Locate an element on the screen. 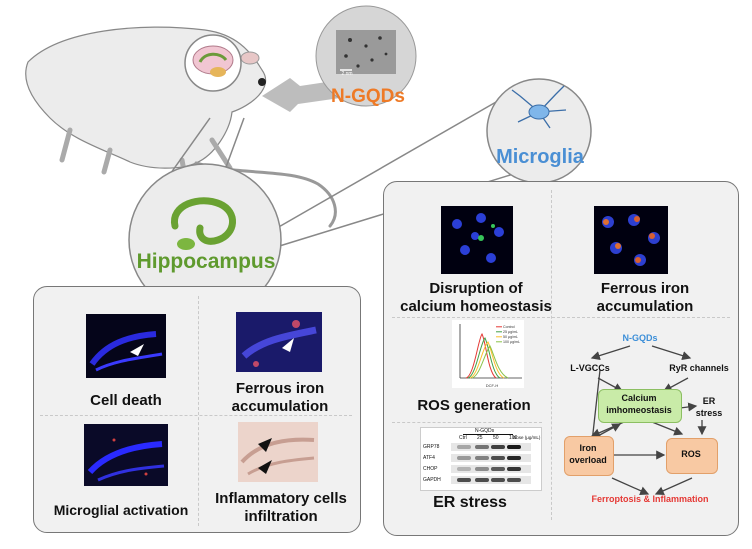  cell-death-image is located at coordinates (126, 346).